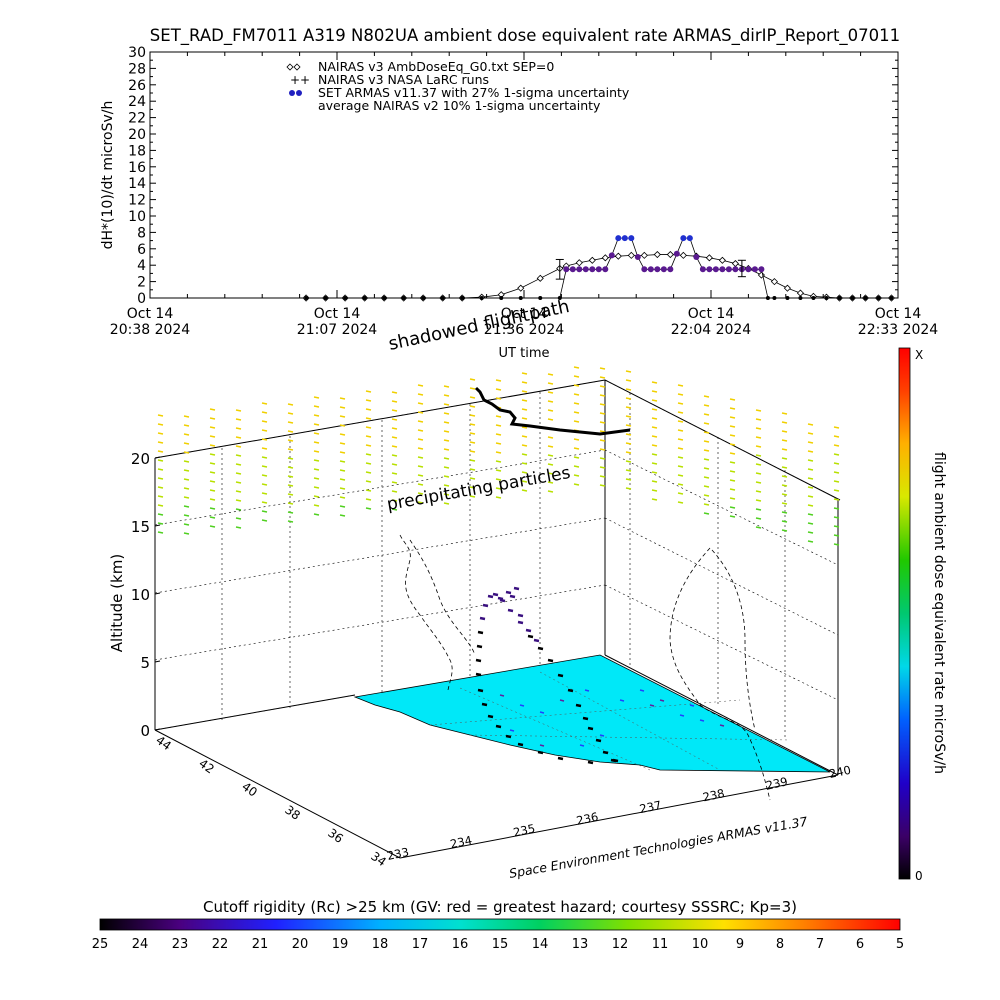 This screenshot has height=1000, width=1000. I want to click on legend-diamond-icon, so click(290, 67).